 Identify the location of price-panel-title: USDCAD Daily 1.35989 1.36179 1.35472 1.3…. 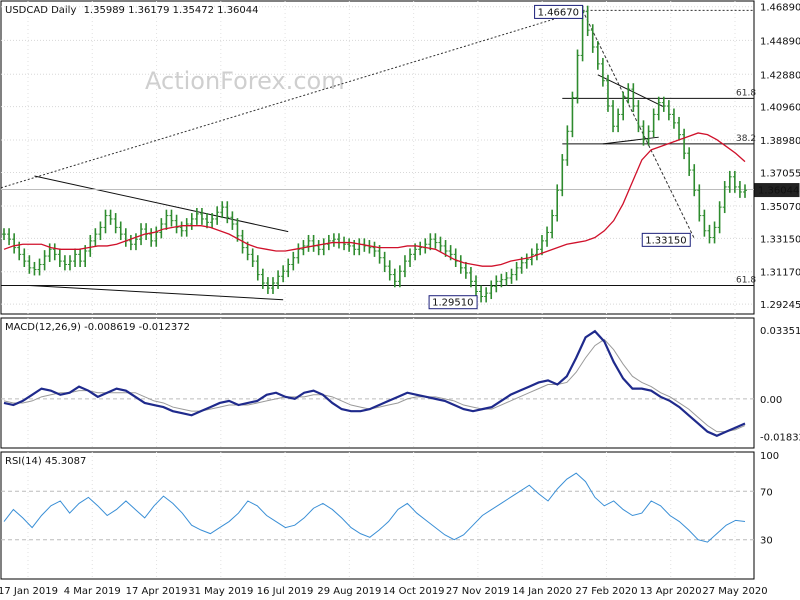
(132, 10).